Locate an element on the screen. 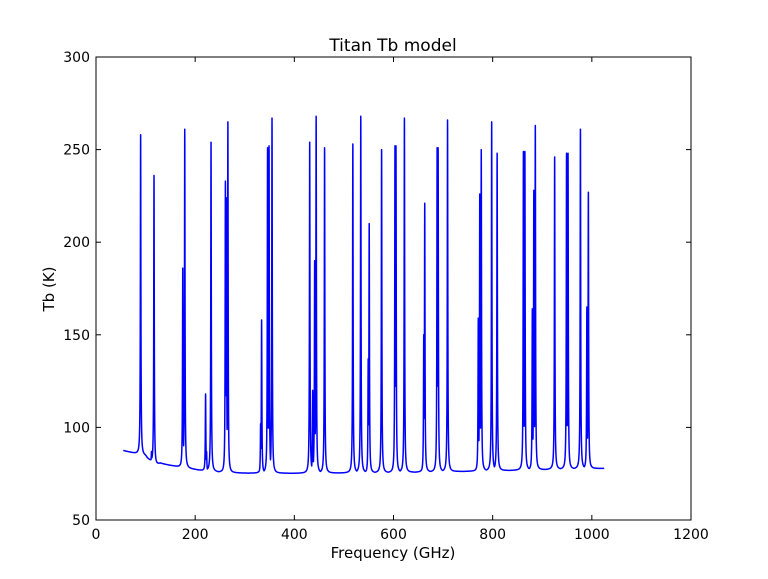 Image resolution: width=768 pixels, height=579 pixels. y-tick-label: 200 is located at coordinates (76, 243).